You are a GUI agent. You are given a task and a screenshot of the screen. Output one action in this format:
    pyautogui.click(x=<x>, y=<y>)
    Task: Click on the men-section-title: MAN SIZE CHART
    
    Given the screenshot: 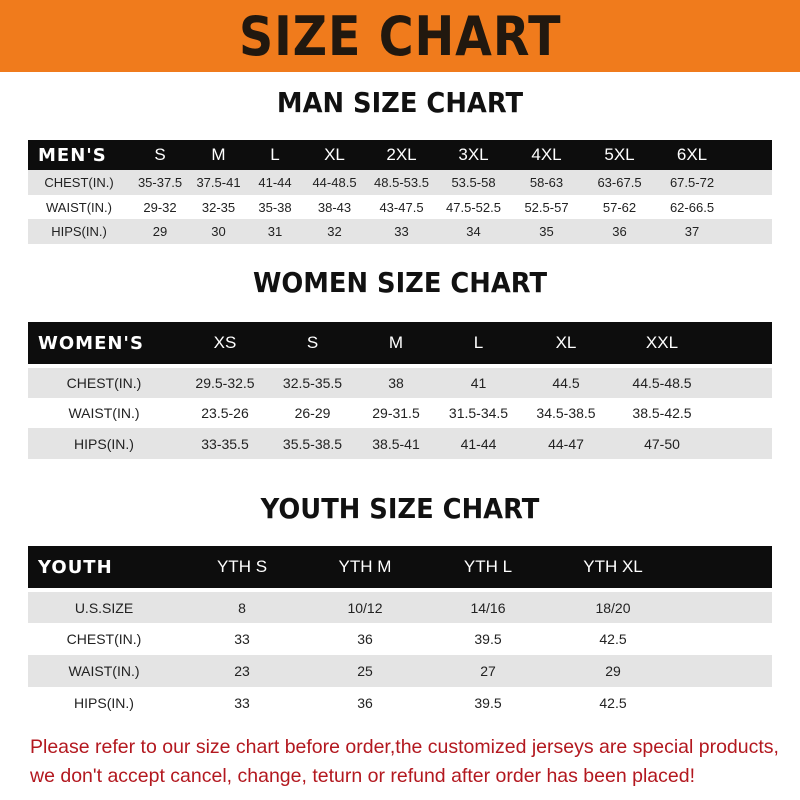 What is the action you would take?
    pyautogui.click(x=400, y=102)
    